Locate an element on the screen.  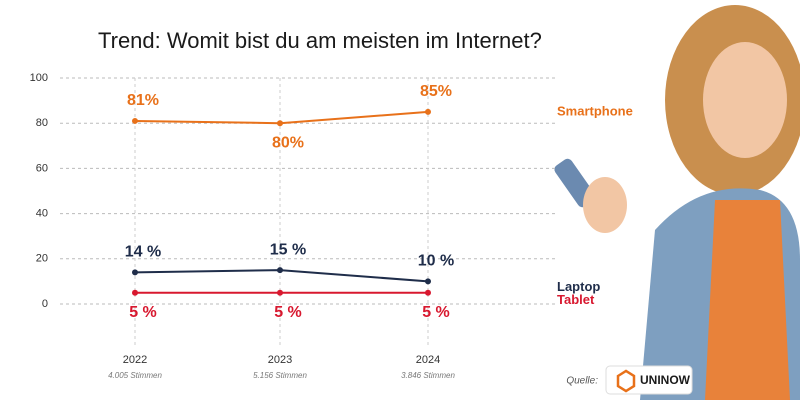
y-tick-label: 40 is located at coordinates (42, 214).